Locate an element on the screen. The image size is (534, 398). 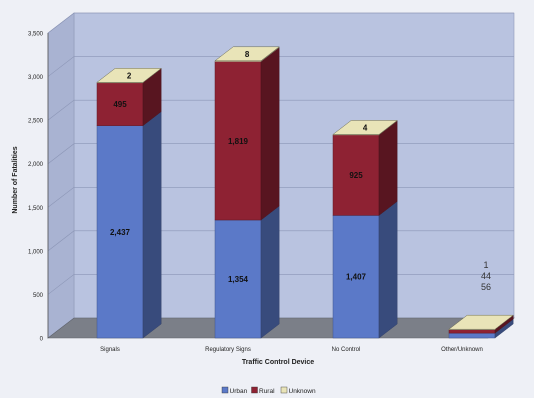
y-tick-label: 1,500 is located at coordinates (36, 209).